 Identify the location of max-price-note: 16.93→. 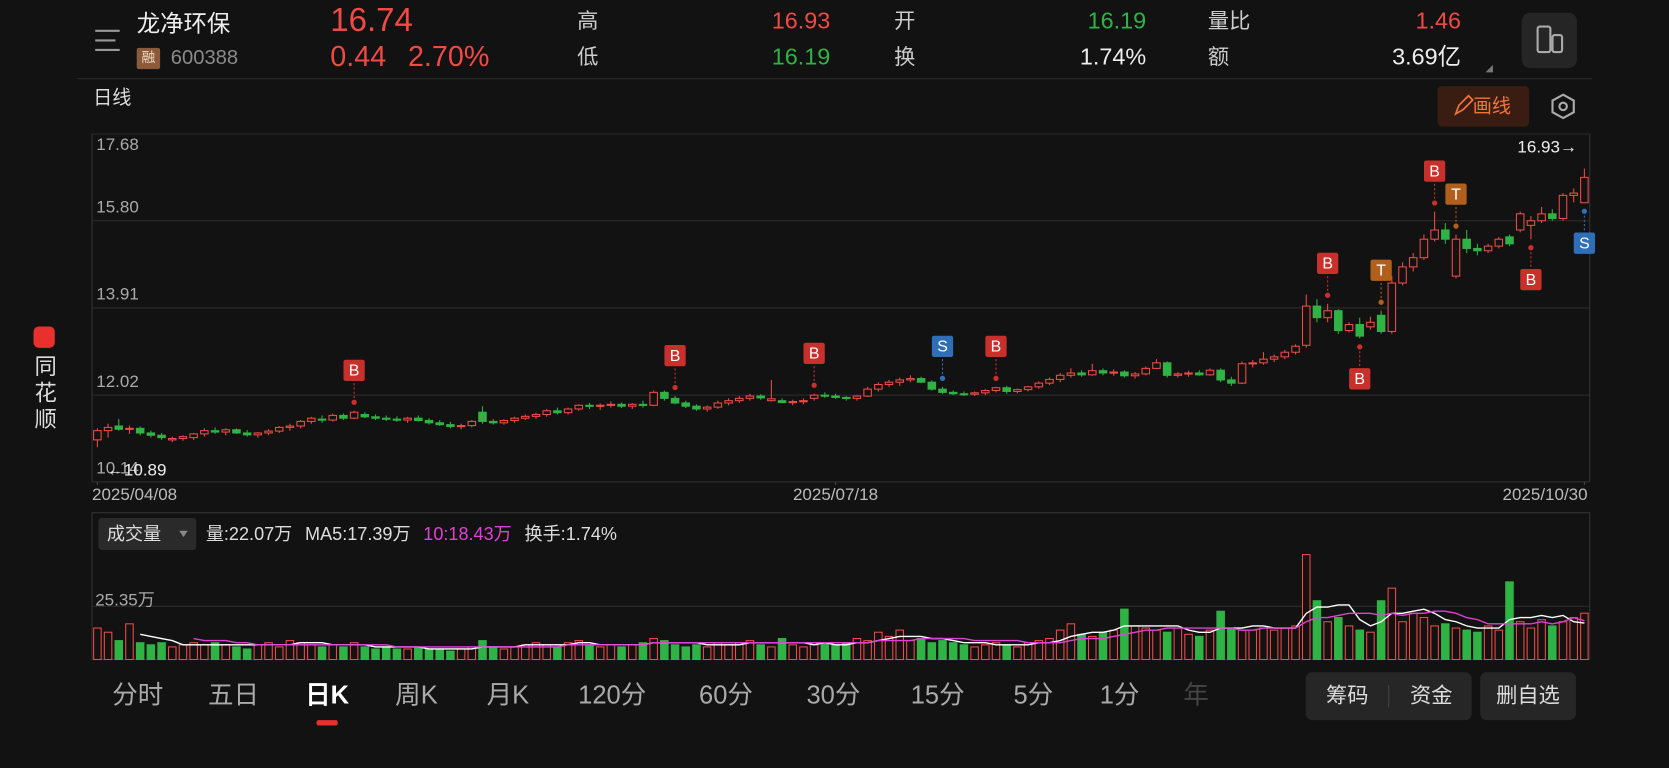
(1547, 146).